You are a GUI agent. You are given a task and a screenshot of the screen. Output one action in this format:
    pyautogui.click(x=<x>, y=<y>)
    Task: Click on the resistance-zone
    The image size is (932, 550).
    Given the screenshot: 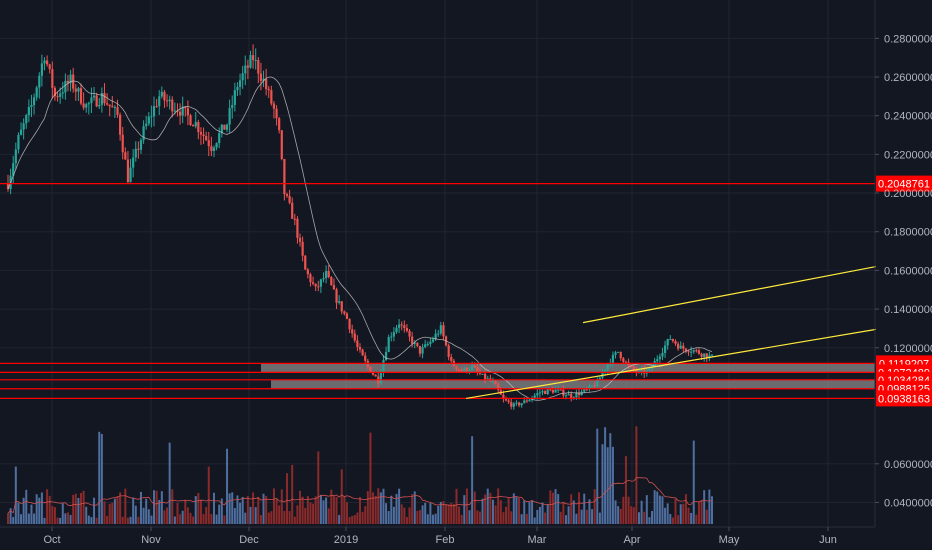 What is the action you would take?
    pyautogui.click(x=568, y=368)
    